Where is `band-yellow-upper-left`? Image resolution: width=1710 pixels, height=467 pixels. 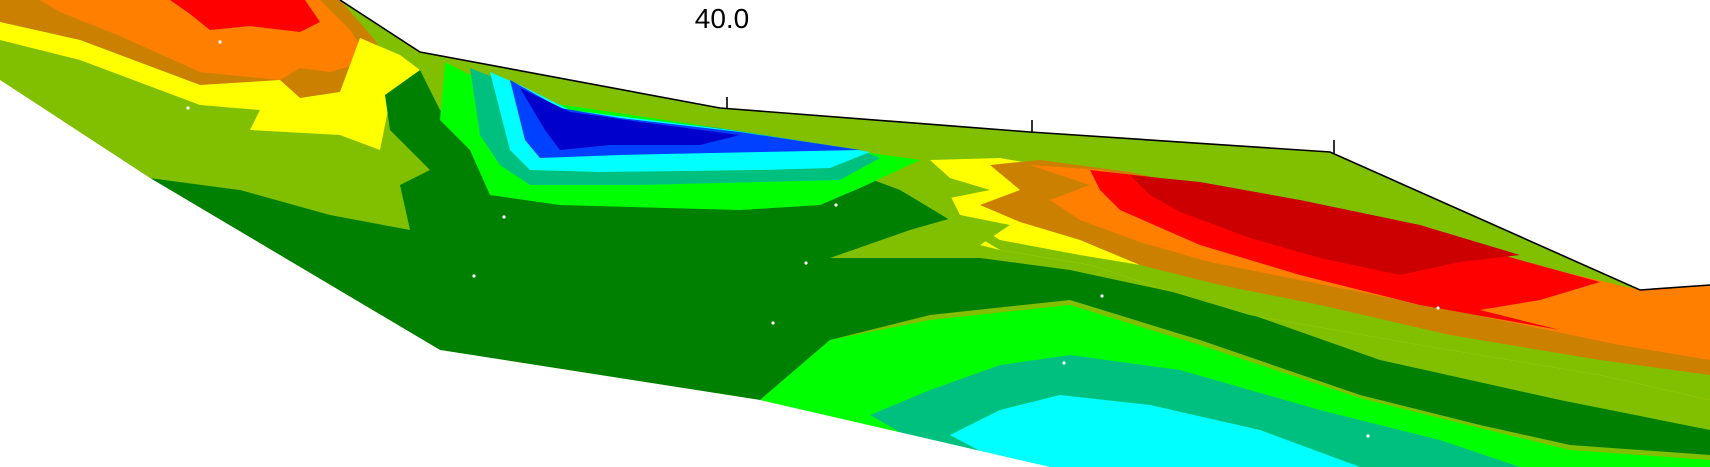 band-yellow-upper-left is located at coordinates (210, 86).